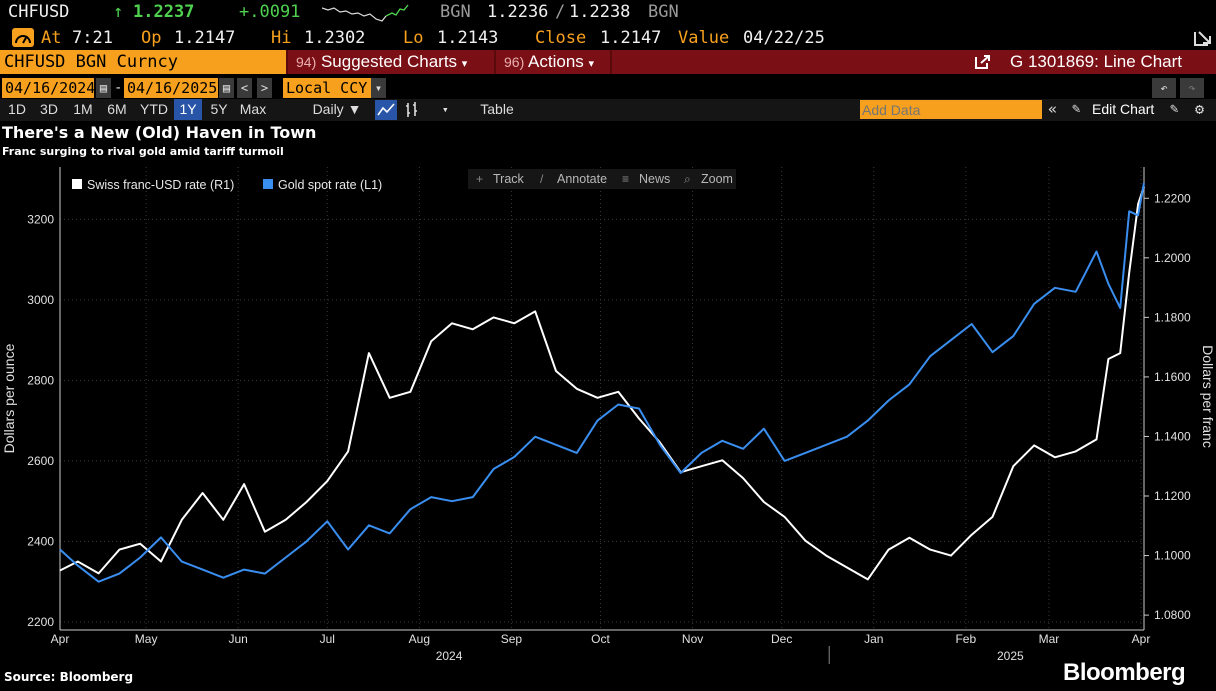 Image resolution: width=1216 pixels, height=691 pixels. What do you see at coordinates (1192, 88) in the screenshot?
I see `redo-icon: ↷` at bounding box center [1192, 88].